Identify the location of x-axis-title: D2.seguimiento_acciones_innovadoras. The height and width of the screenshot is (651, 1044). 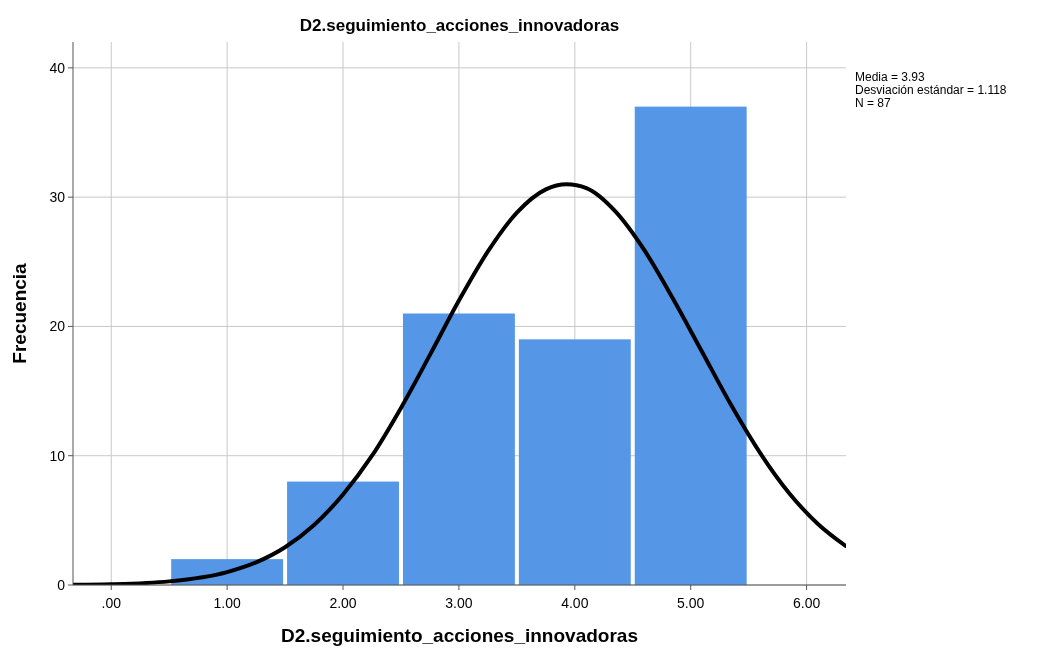
(459, 635).